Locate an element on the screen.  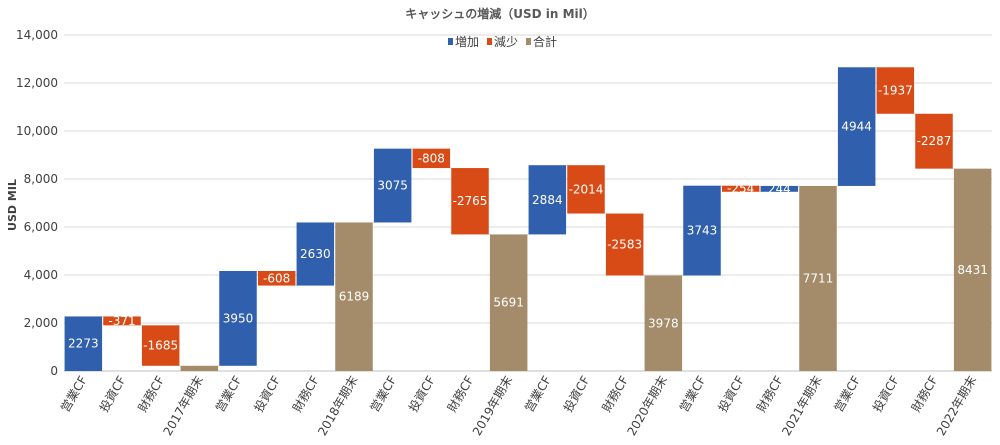
legend-label: 合計 is located at coordinates (545, 41).